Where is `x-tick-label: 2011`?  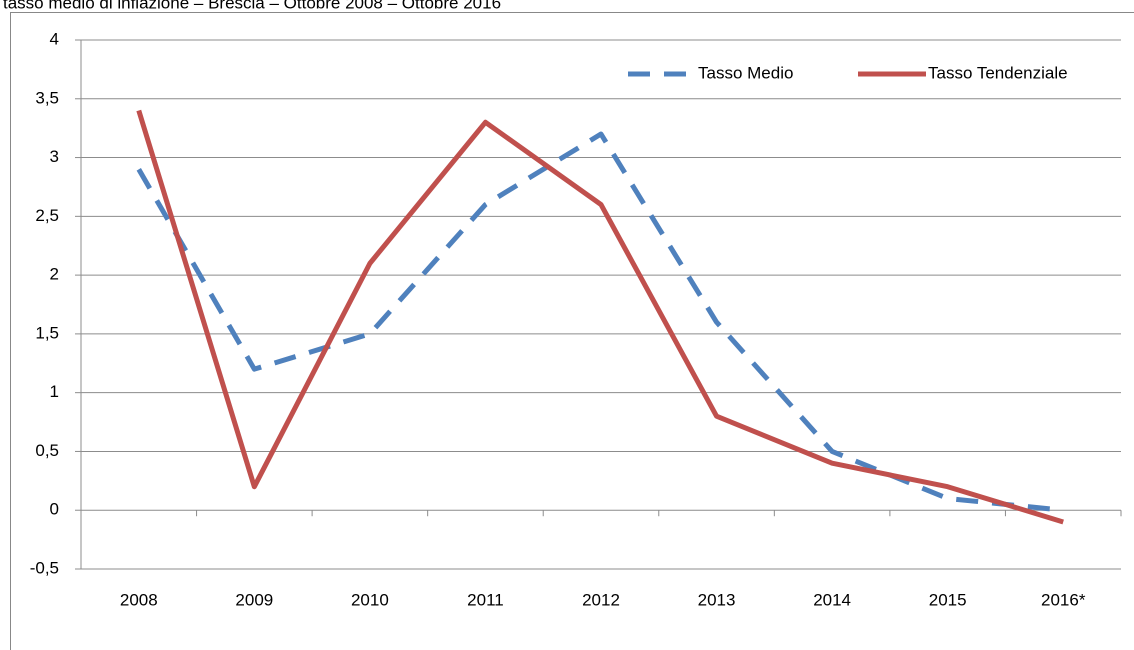
x-tick-label: 2011 is located at coordinates (485, 599).